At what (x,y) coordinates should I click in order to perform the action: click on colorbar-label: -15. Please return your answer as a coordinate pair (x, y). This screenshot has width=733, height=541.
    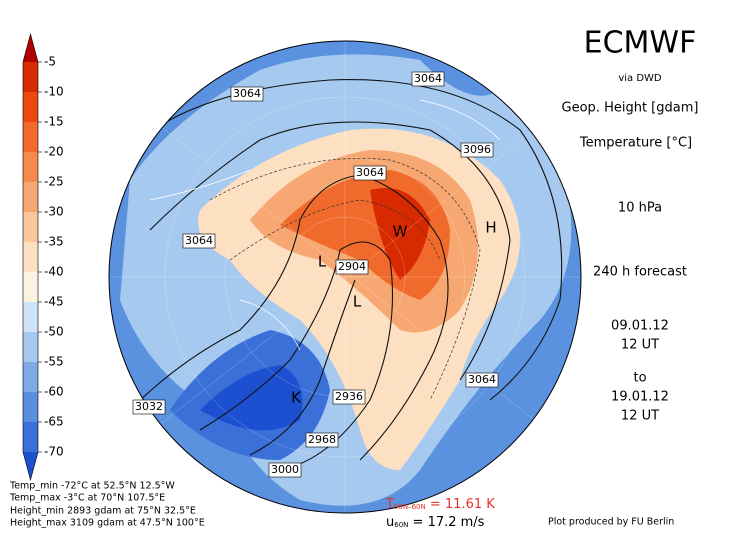
    Looking at the image, I should click on (54, 122).